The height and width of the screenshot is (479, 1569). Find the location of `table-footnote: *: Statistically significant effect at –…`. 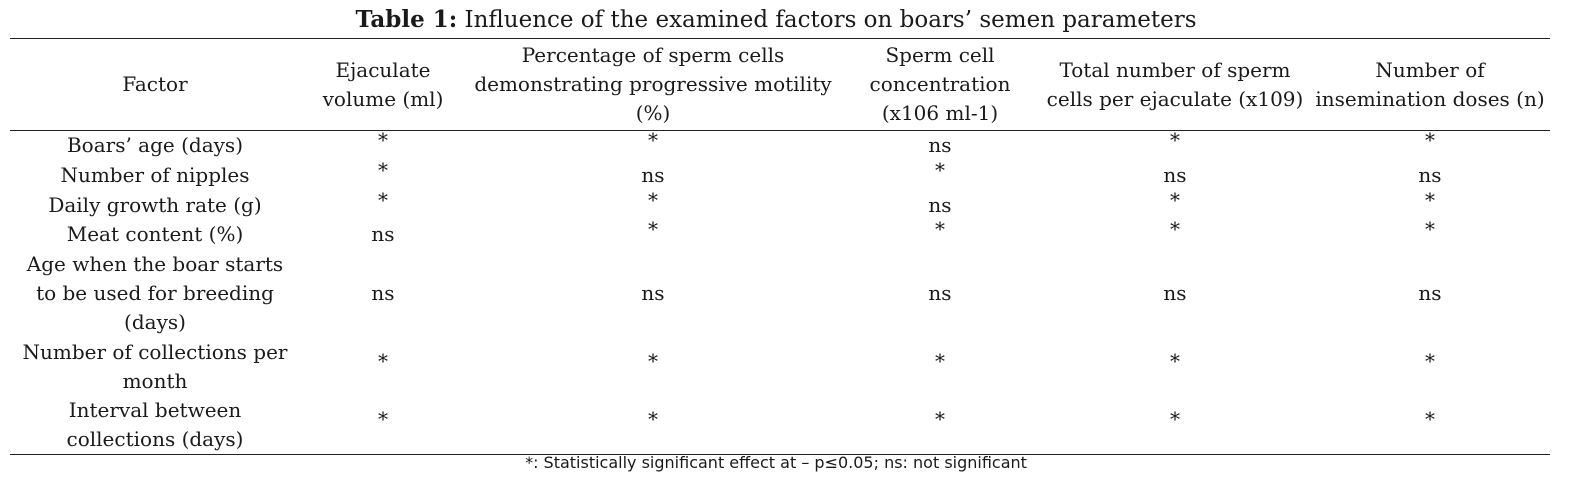

table-footnote: *: Statistically significant effect at –… is located at coordinates (776, 462).